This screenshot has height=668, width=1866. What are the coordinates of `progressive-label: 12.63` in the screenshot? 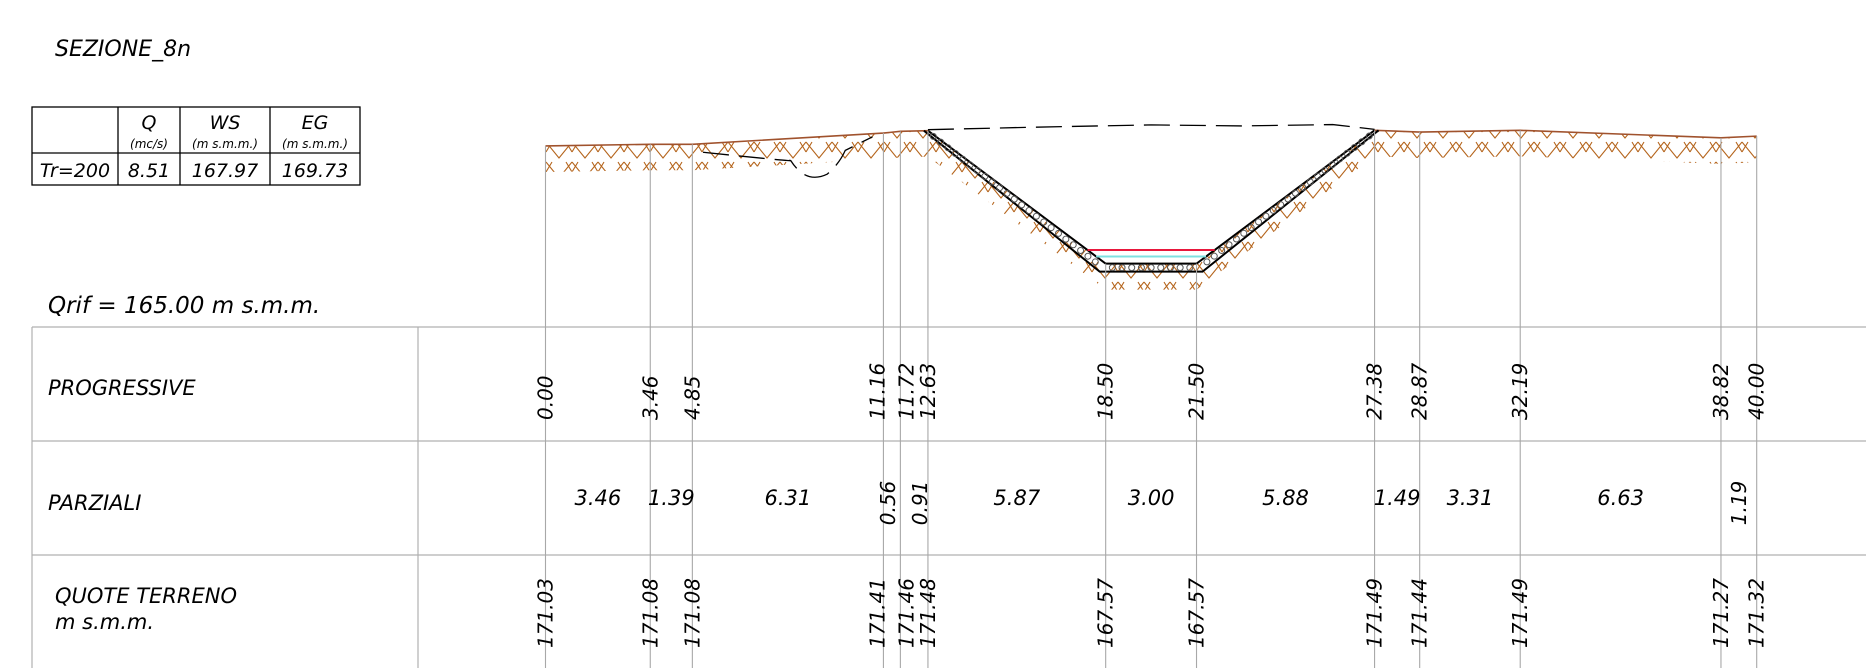 It's located at (928, 391).